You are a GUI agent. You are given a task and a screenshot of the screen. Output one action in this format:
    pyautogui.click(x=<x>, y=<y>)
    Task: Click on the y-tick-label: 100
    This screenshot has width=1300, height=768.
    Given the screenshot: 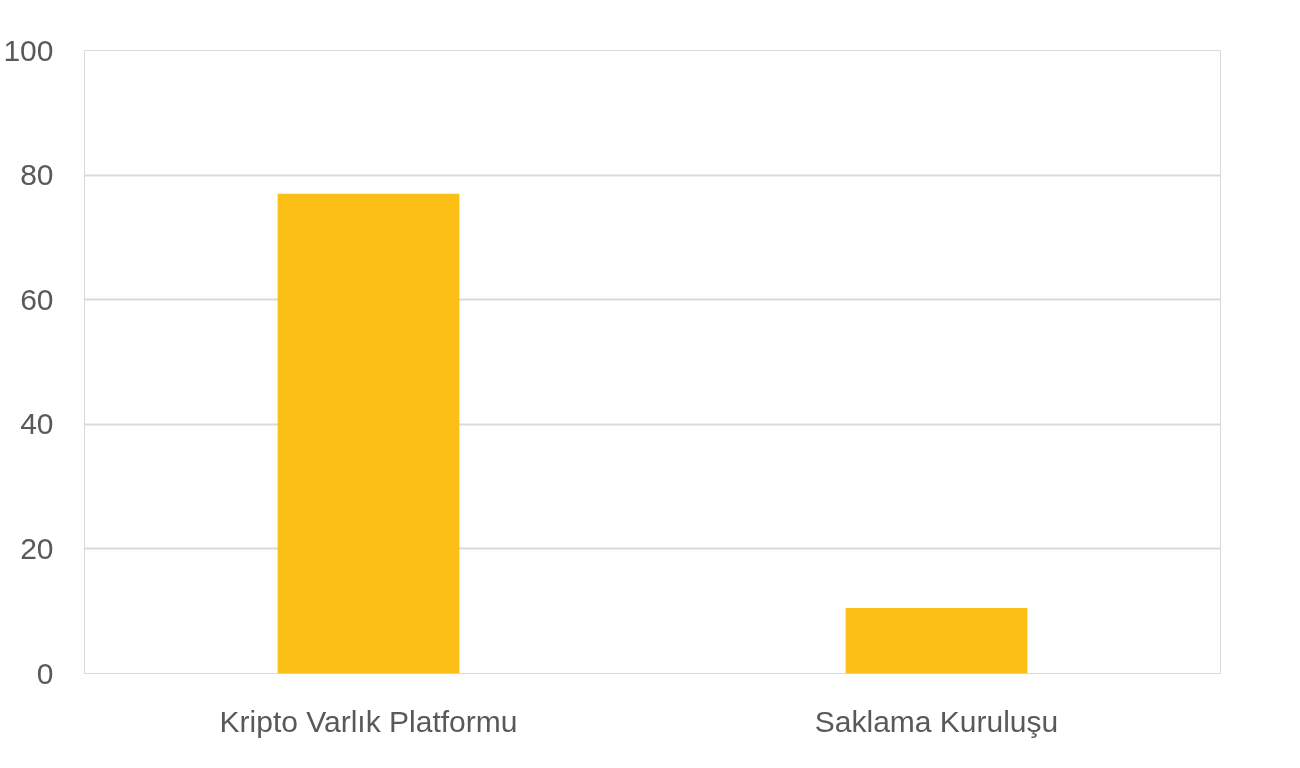 What is the action you would take?
    pyautogui.click(x=28, y=50)
    